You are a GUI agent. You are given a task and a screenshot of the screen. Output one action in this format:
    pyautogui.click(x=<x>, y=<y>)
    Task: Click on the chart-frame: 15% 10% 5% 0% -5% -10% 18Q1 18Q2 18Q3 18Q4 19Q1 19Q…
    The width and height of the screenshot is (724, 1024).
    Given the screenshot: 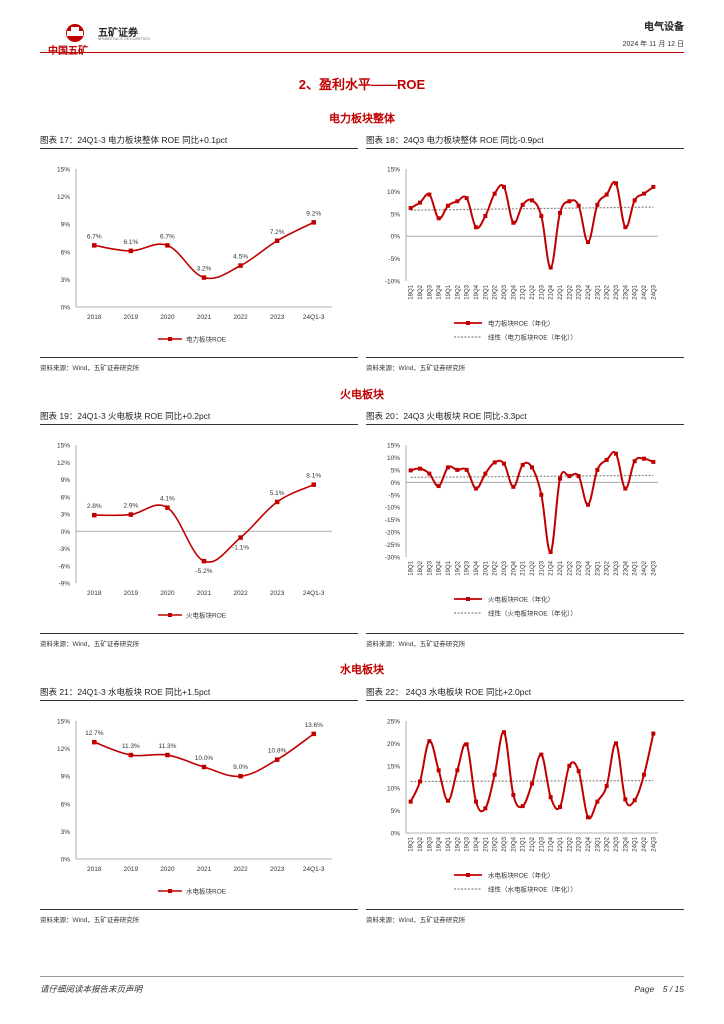 What is the action you would take?
    pyautogui.click(x=525, y=253)
    